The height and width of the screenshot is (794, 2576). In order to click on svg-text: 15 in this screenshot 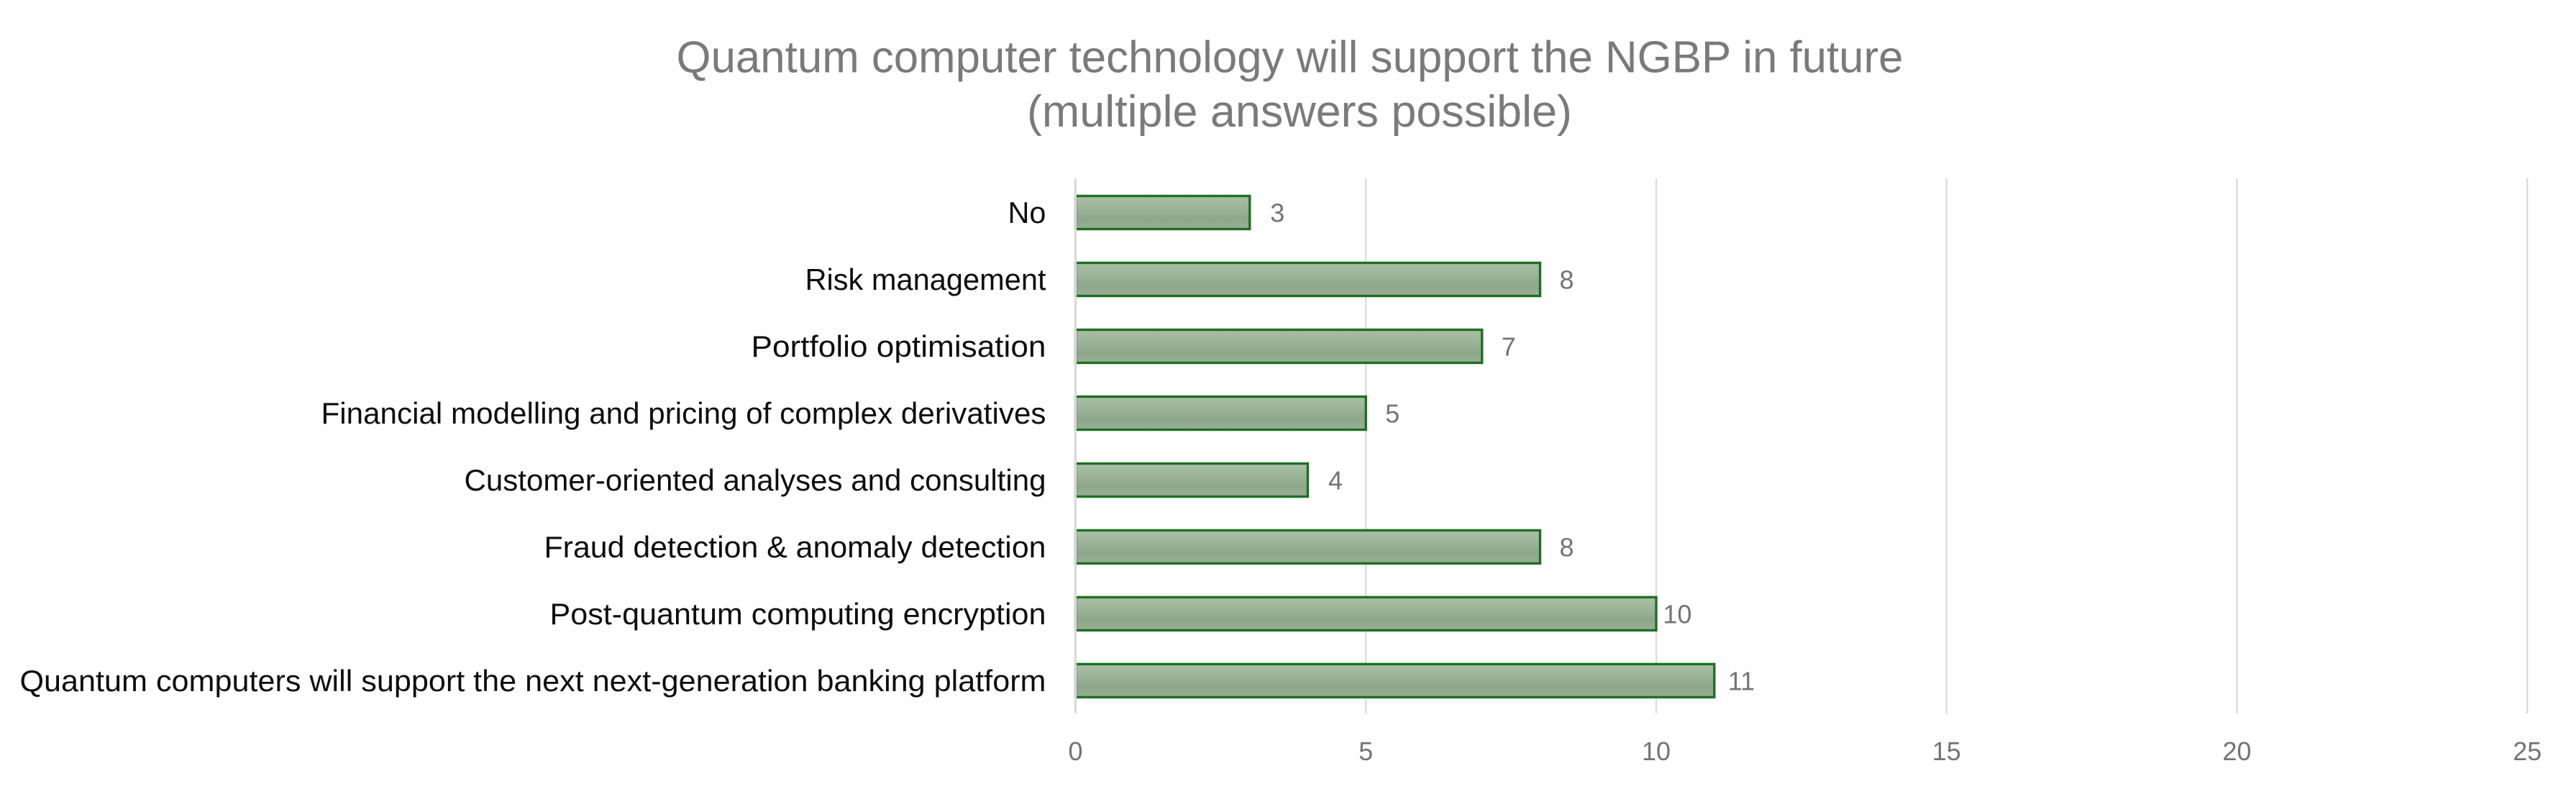, I will do `click(1947, 751)`.